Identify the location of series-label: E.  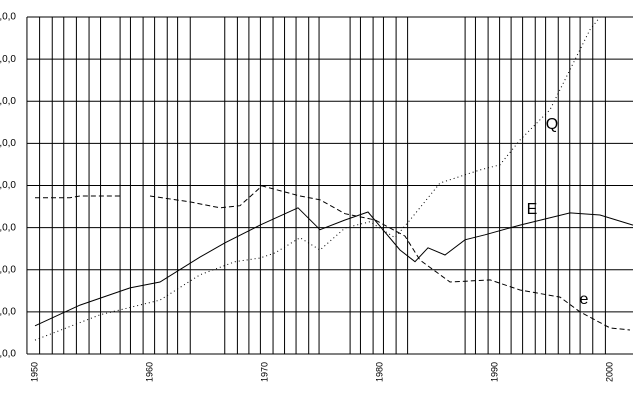
(532, 209).